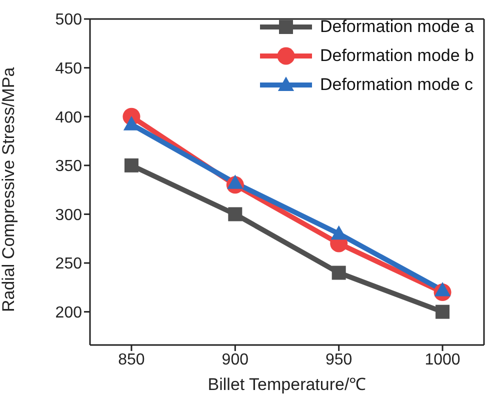 This screenshot has width=486, height=400. I want to click on y-tick-label: 500, so click(68, 20).